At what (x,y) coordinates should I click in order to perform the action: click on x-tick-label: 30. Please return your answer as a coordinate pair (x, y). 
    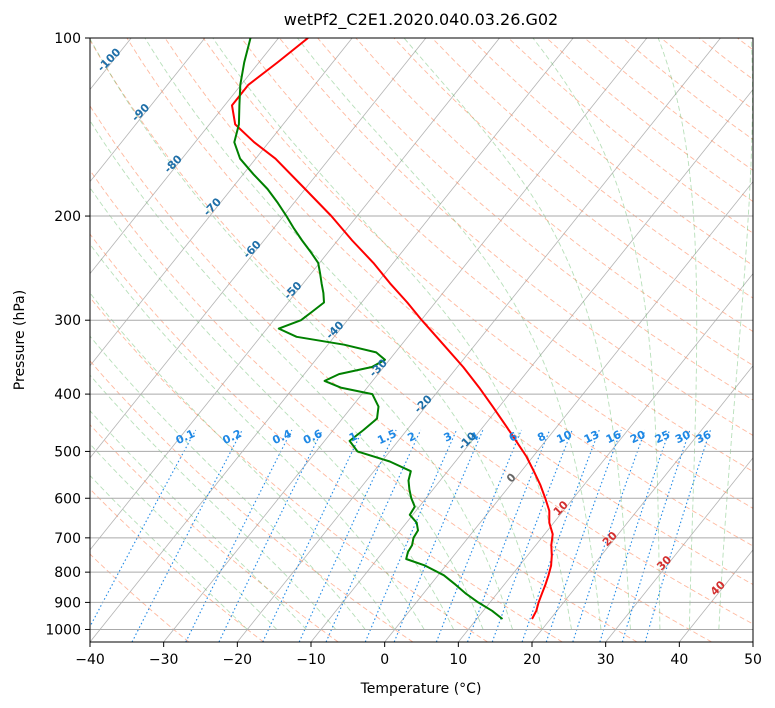
    Looking at the image, I should click on (606, 660).